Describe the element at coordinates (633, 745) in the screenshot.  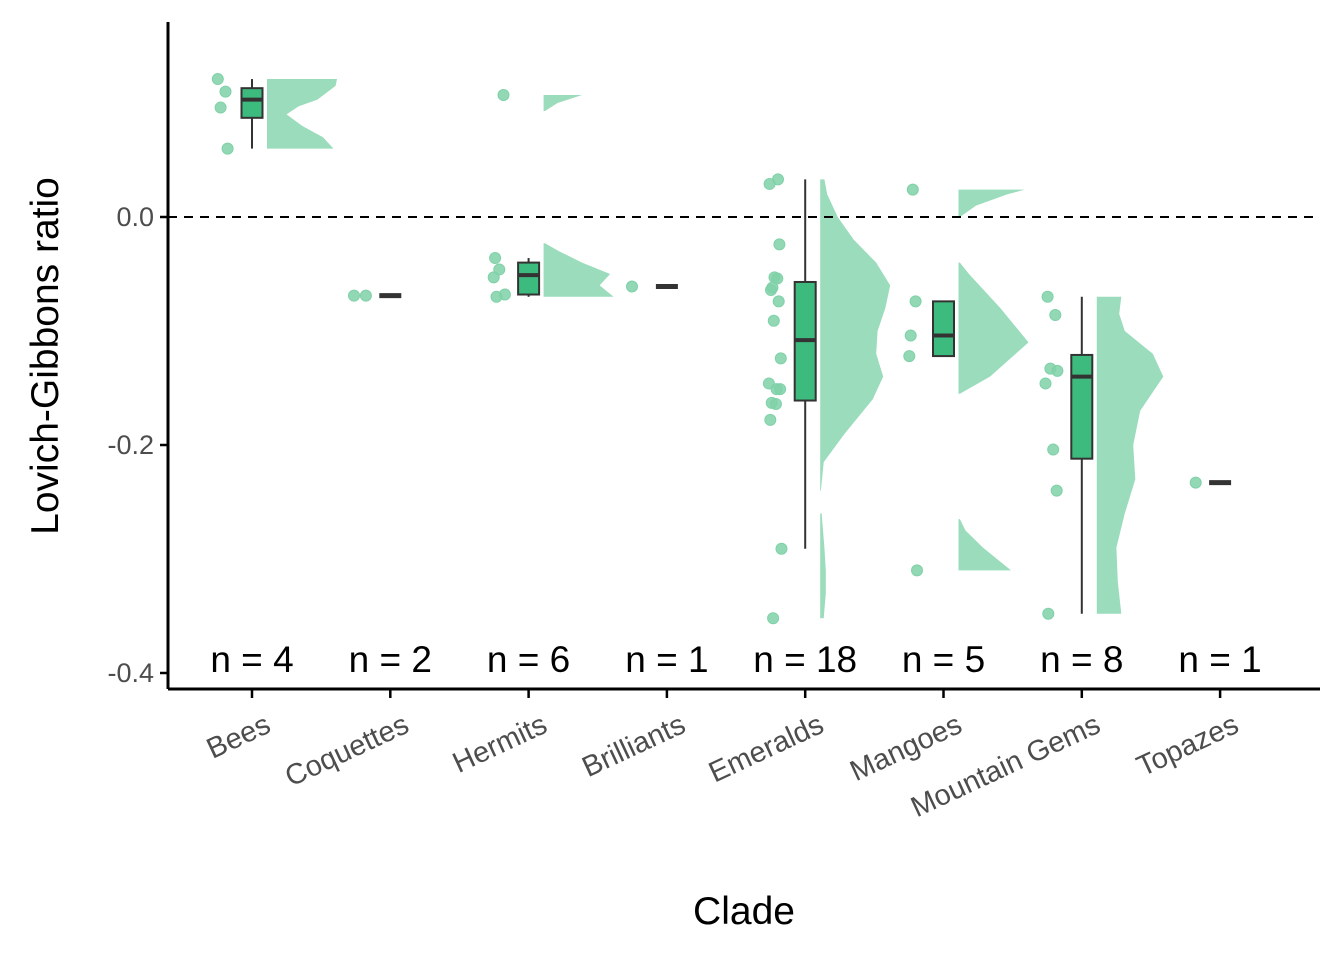
I see `x-tick-label: Brilliants` at that location.